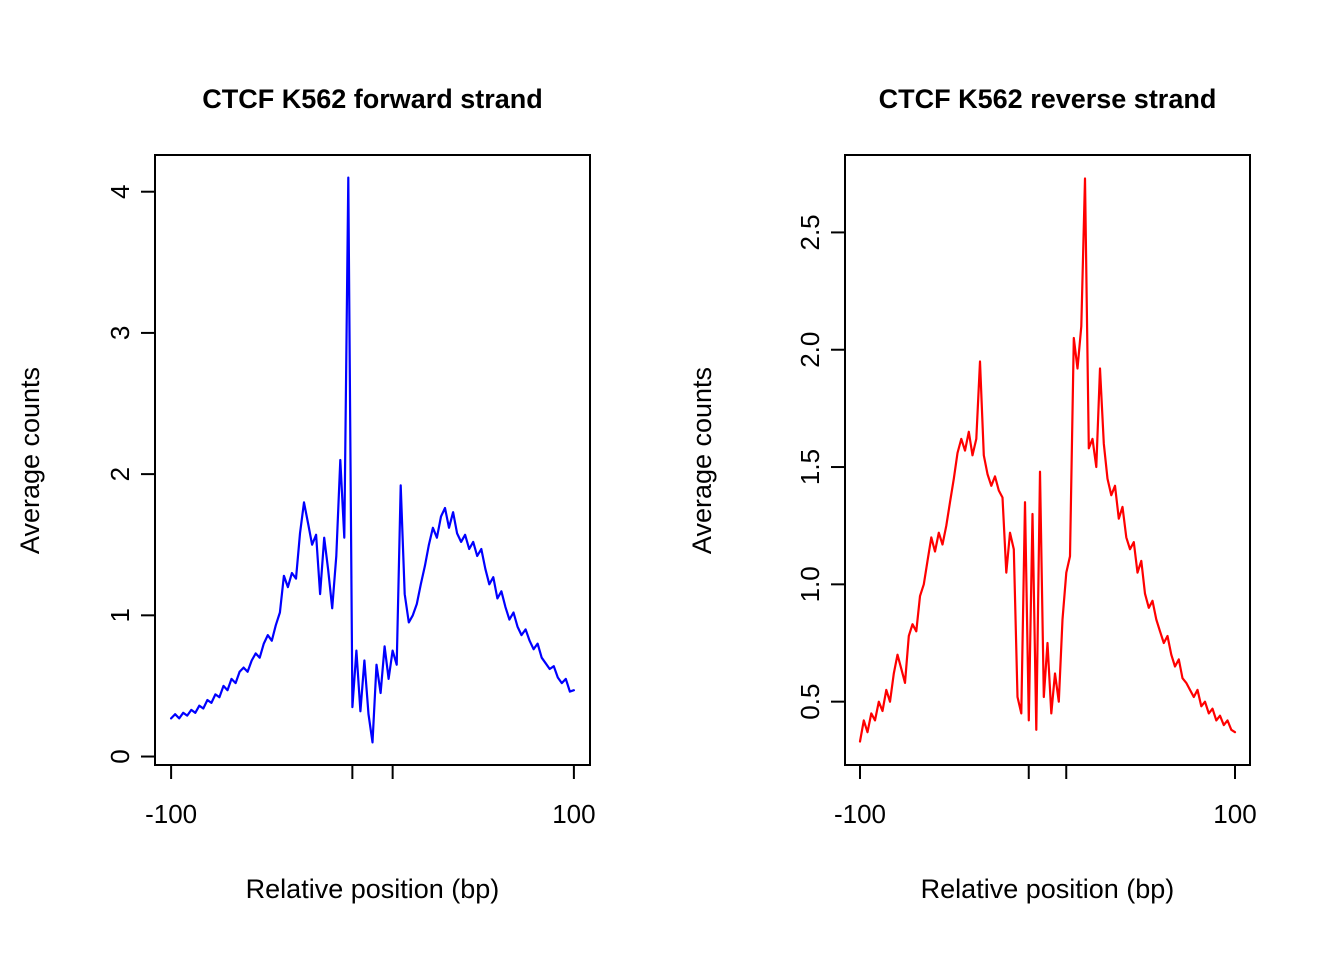 This screenshot has width=1344, height=960. I want to click on y-tick-label: 1, so click(120, 615).